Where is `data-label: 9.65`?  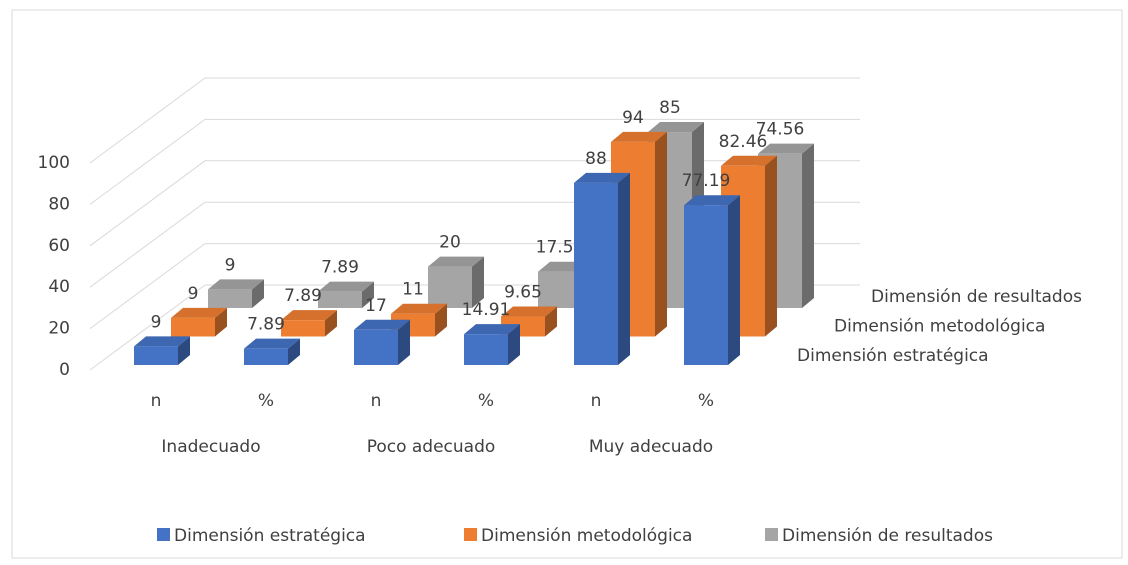
data-label: 9.65 is located at coordinates (523, 293).